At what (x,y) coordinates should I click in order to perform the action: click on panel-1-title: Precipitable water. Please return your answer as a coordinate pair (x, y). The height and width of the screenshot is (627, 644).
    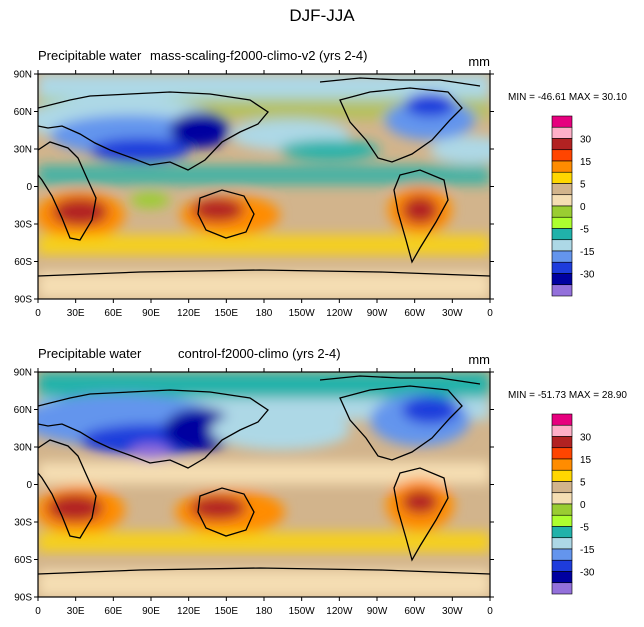
    Looking at the image, I should click on (90, 55).